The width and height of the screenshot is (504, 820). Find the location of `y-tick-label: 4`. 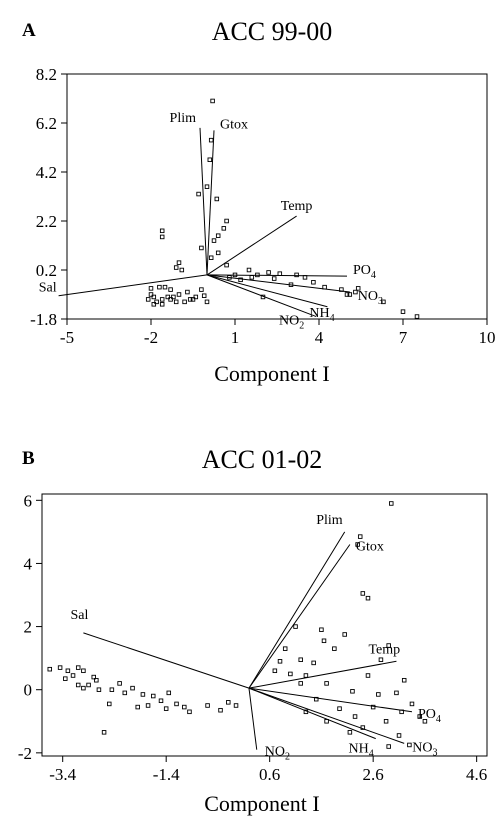

y-tick-label: 4 is located at coordinates (28, 563).